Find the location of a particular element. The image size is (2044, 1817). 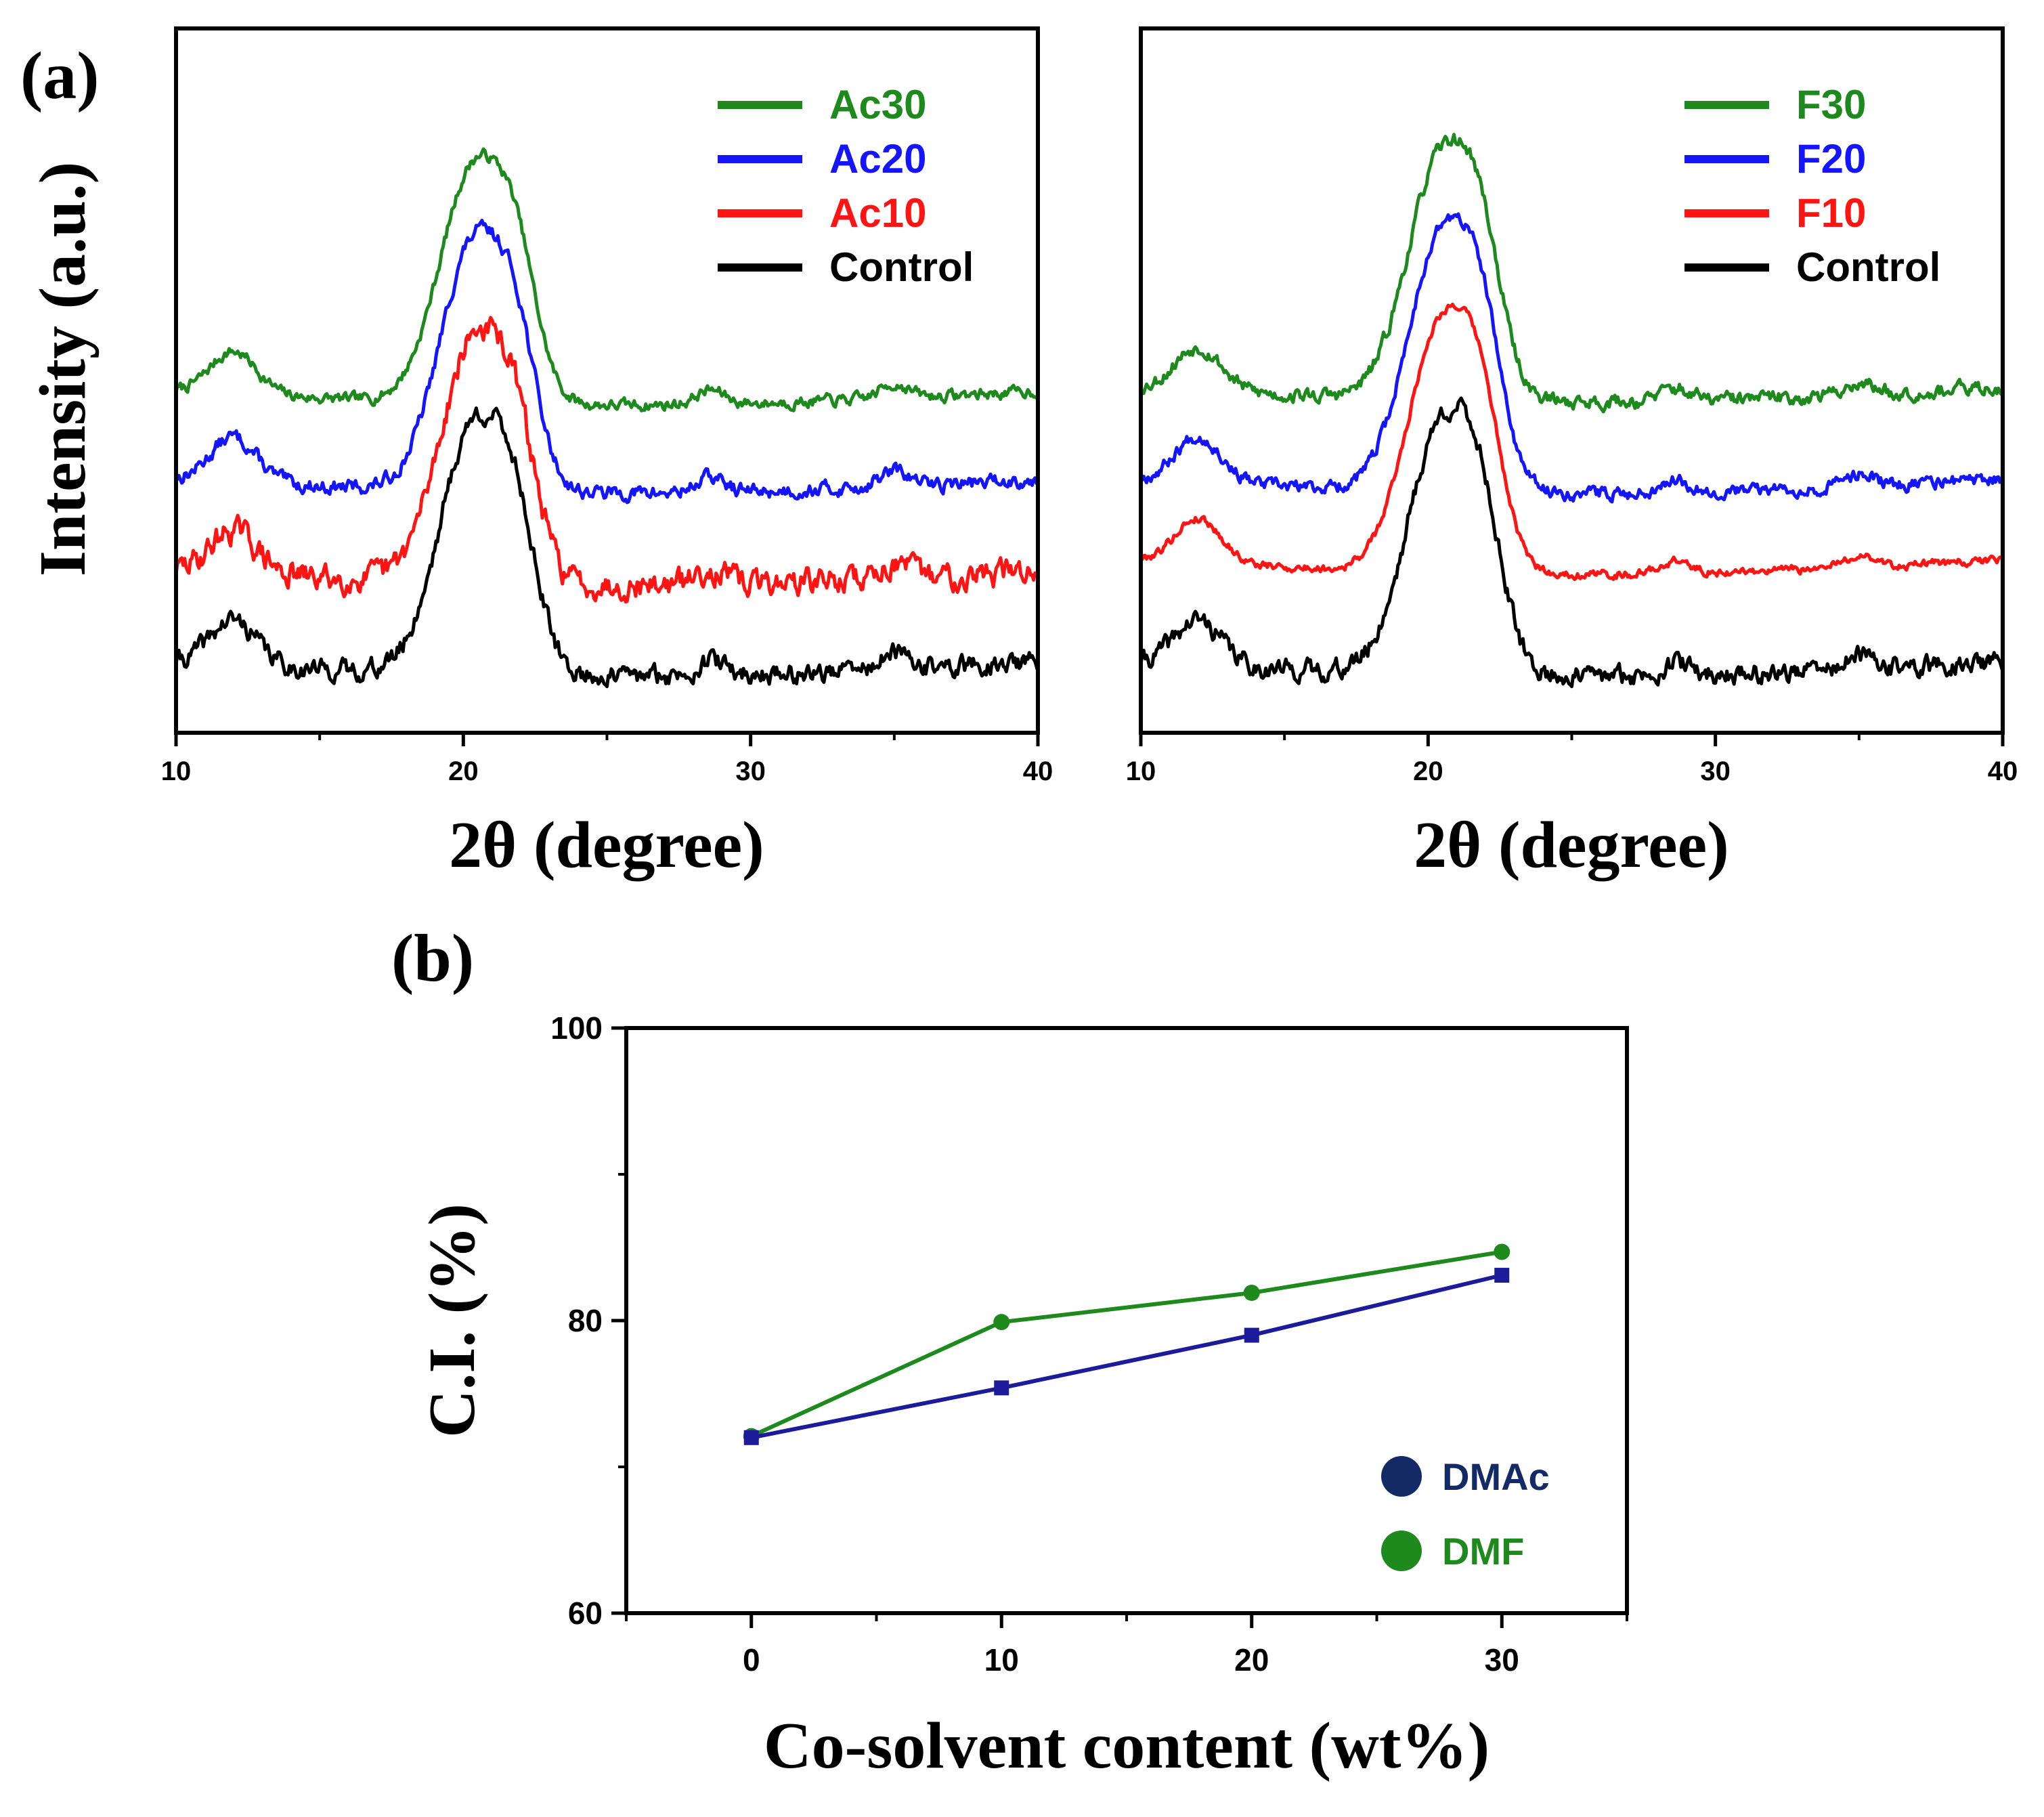

series-line-f30 is located at coordinates (1572, 273).